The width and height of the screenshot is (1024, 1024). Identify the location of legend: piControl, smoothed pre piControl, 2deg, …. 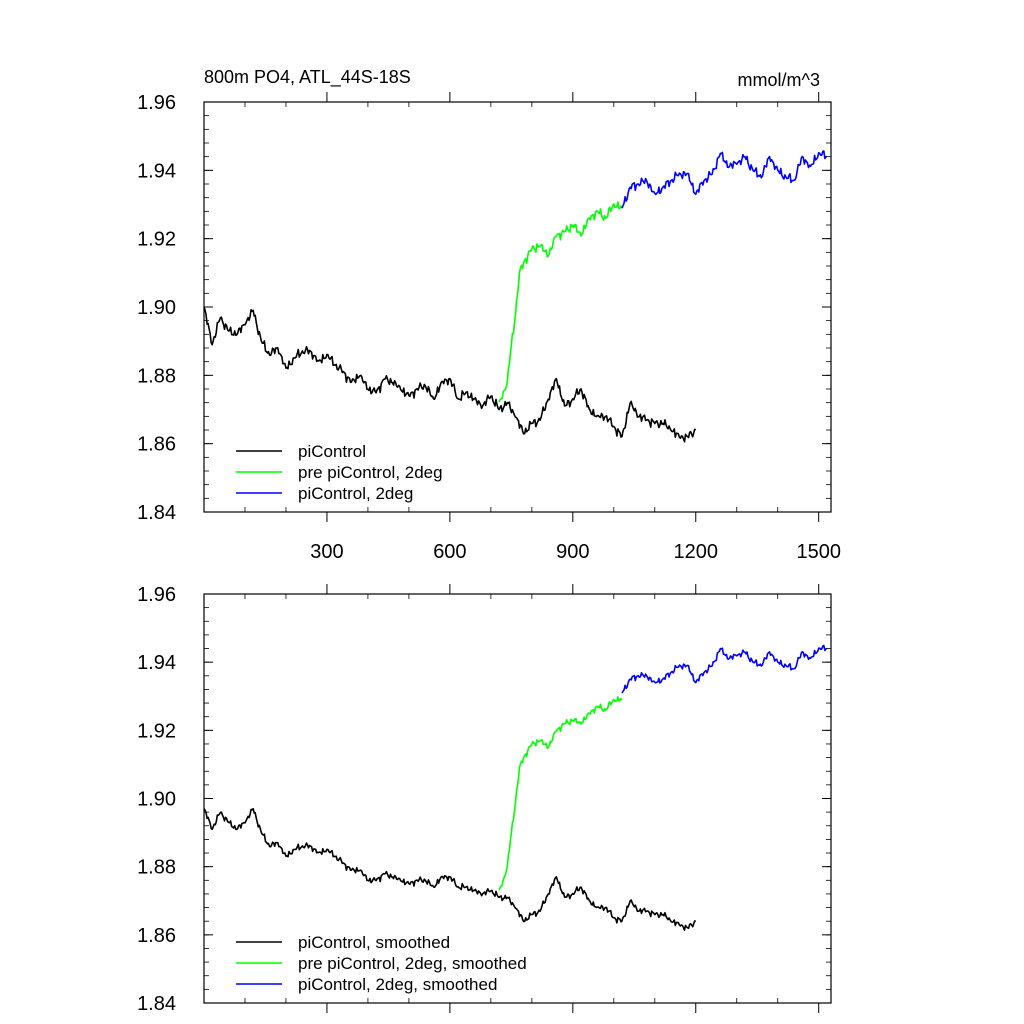
(381, 963).